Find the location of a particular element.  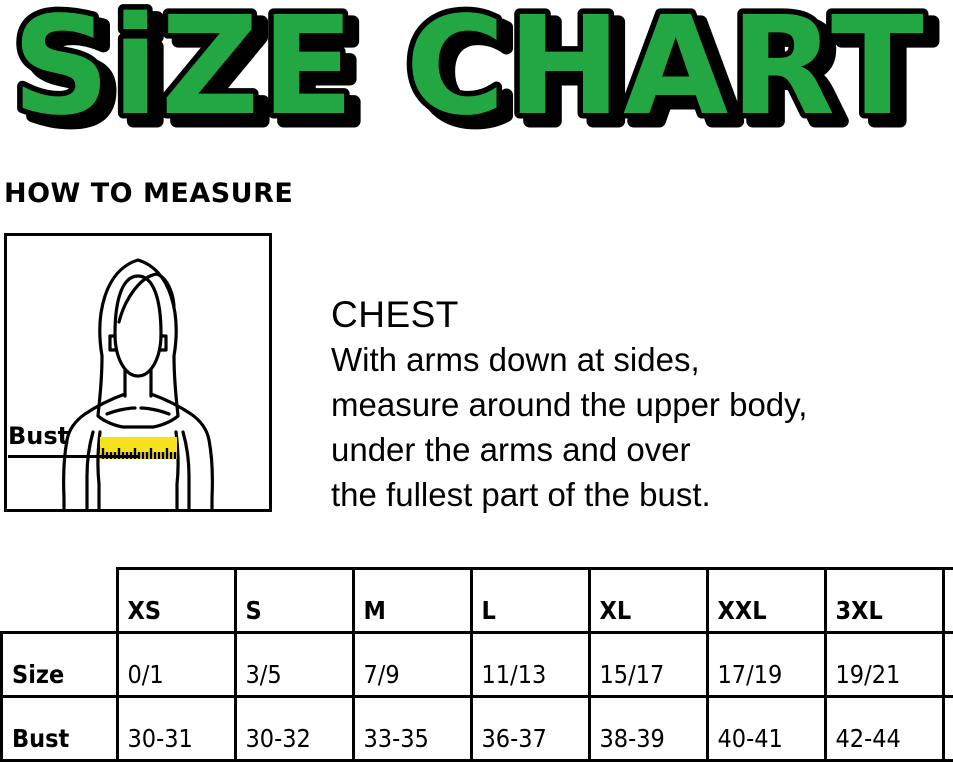

table-cell: 36-37 is located at coordinates (530, 729).